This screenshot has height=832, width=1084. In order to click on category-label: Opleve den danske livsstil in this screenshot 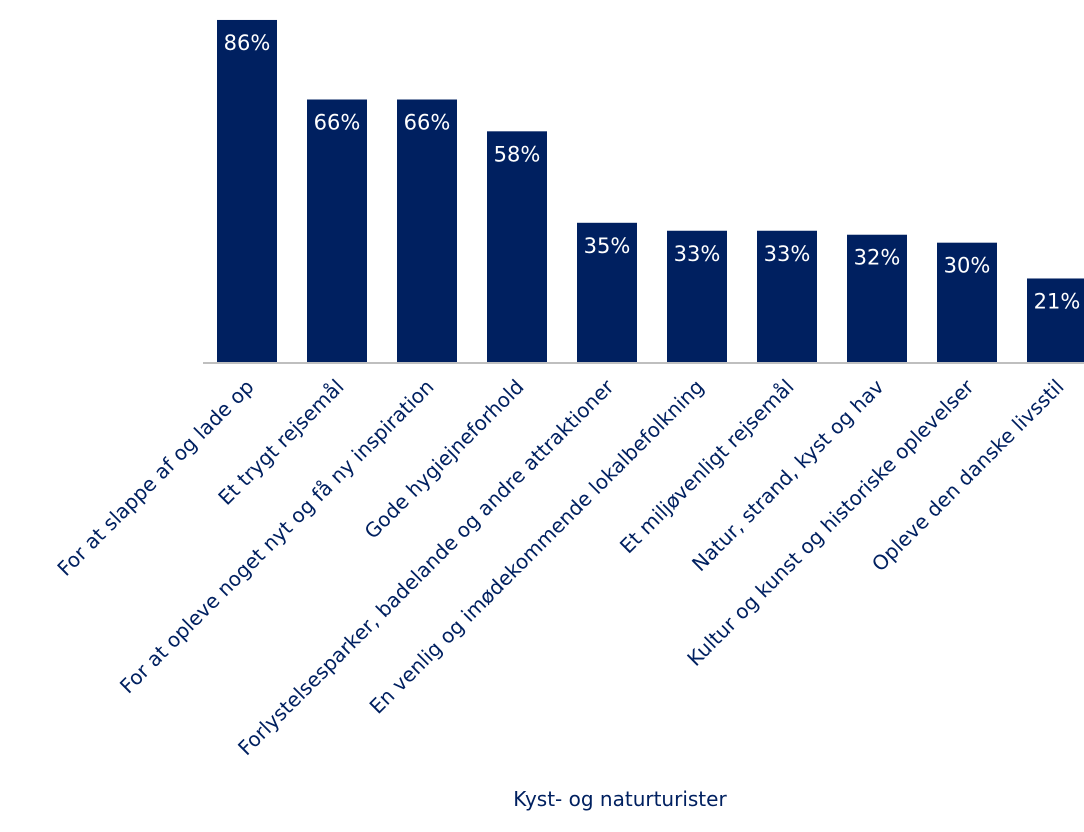, I will do `click(968, 476)`.